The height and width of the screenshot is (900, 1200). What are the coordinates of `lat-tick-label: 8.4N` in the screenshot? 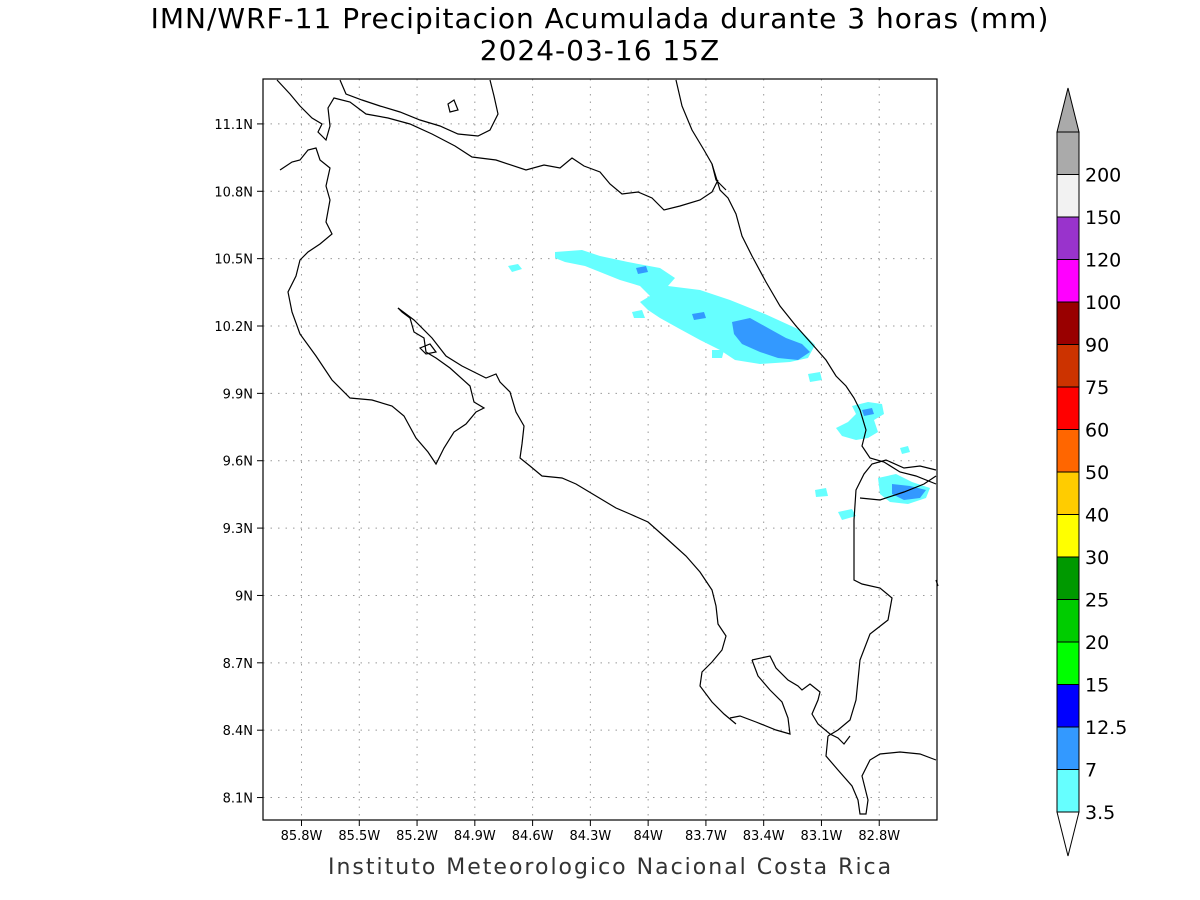 It's located at (238, 731).